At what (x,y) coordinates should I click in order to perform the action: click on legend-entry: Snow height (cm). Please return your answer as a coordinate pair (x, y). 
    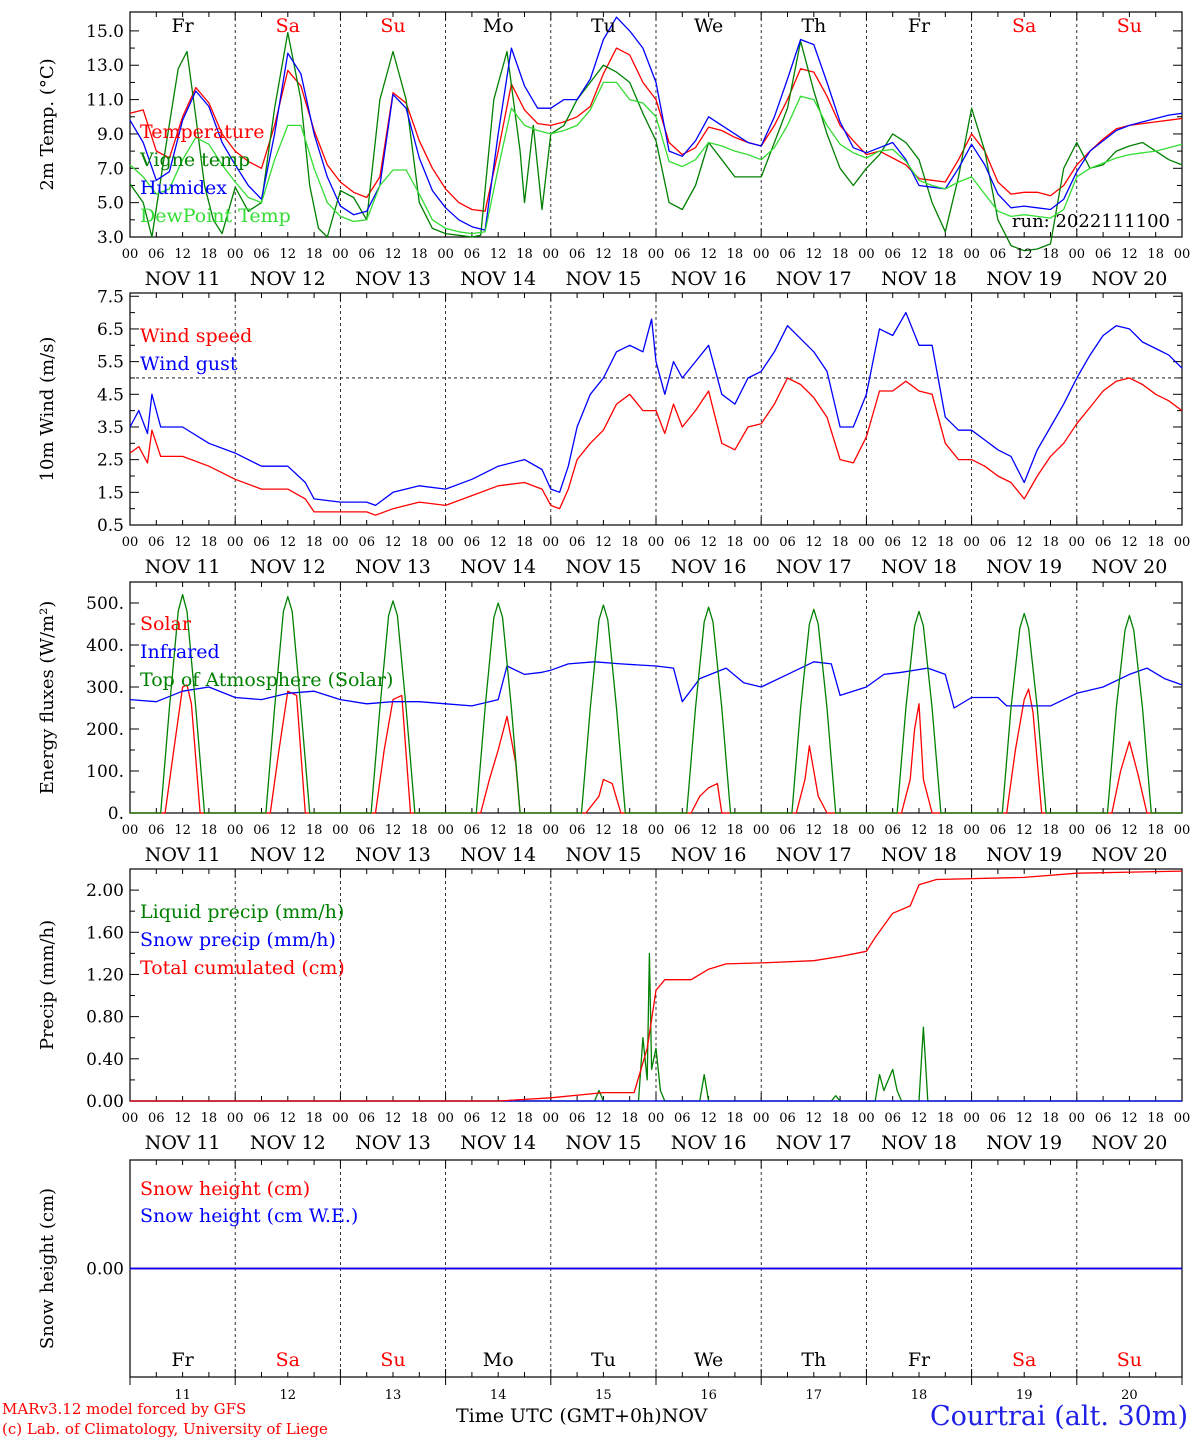
    Looking at the image, I should click on (225, 1189).